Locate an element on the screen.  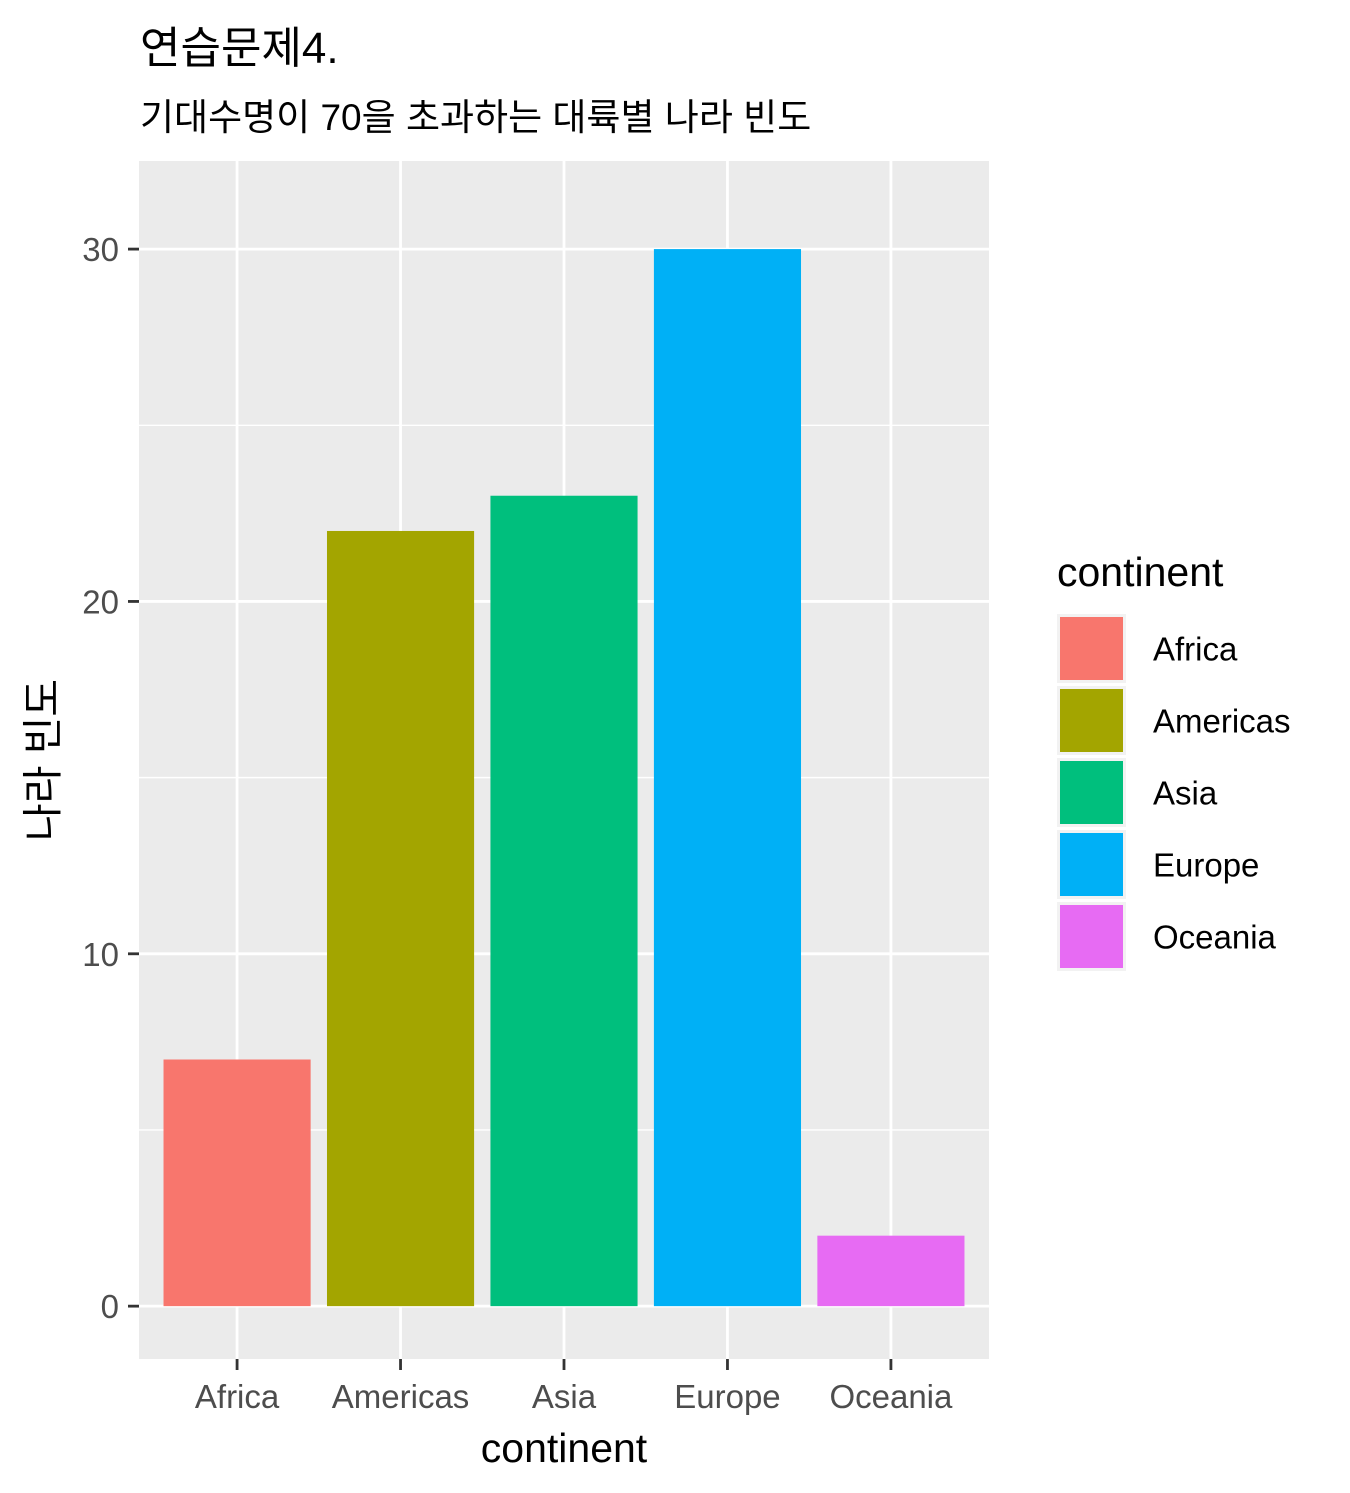
chart-title: 연습문제4. is located at coordinates (239, 48).